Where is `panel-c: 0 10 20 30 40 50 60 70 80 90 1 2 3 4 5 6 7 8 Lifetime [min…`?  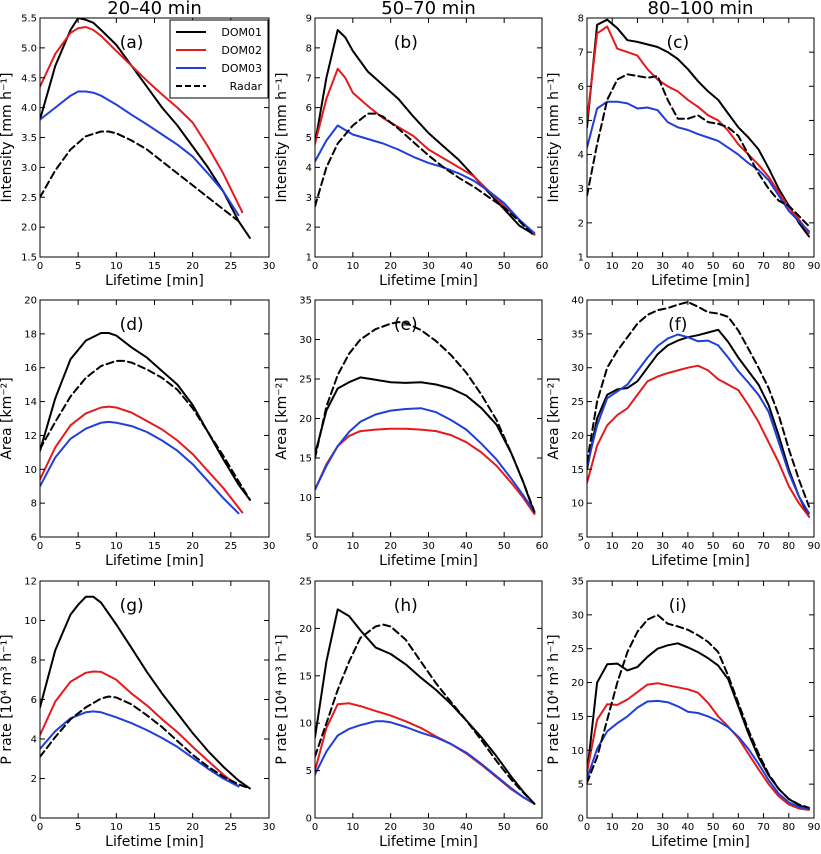 panel-c: 0 10 20 30 40 50 60 70 80 90 1 2 3 4 5 6 7 8 Lifetime [min… is located at coordinates (683, 152).